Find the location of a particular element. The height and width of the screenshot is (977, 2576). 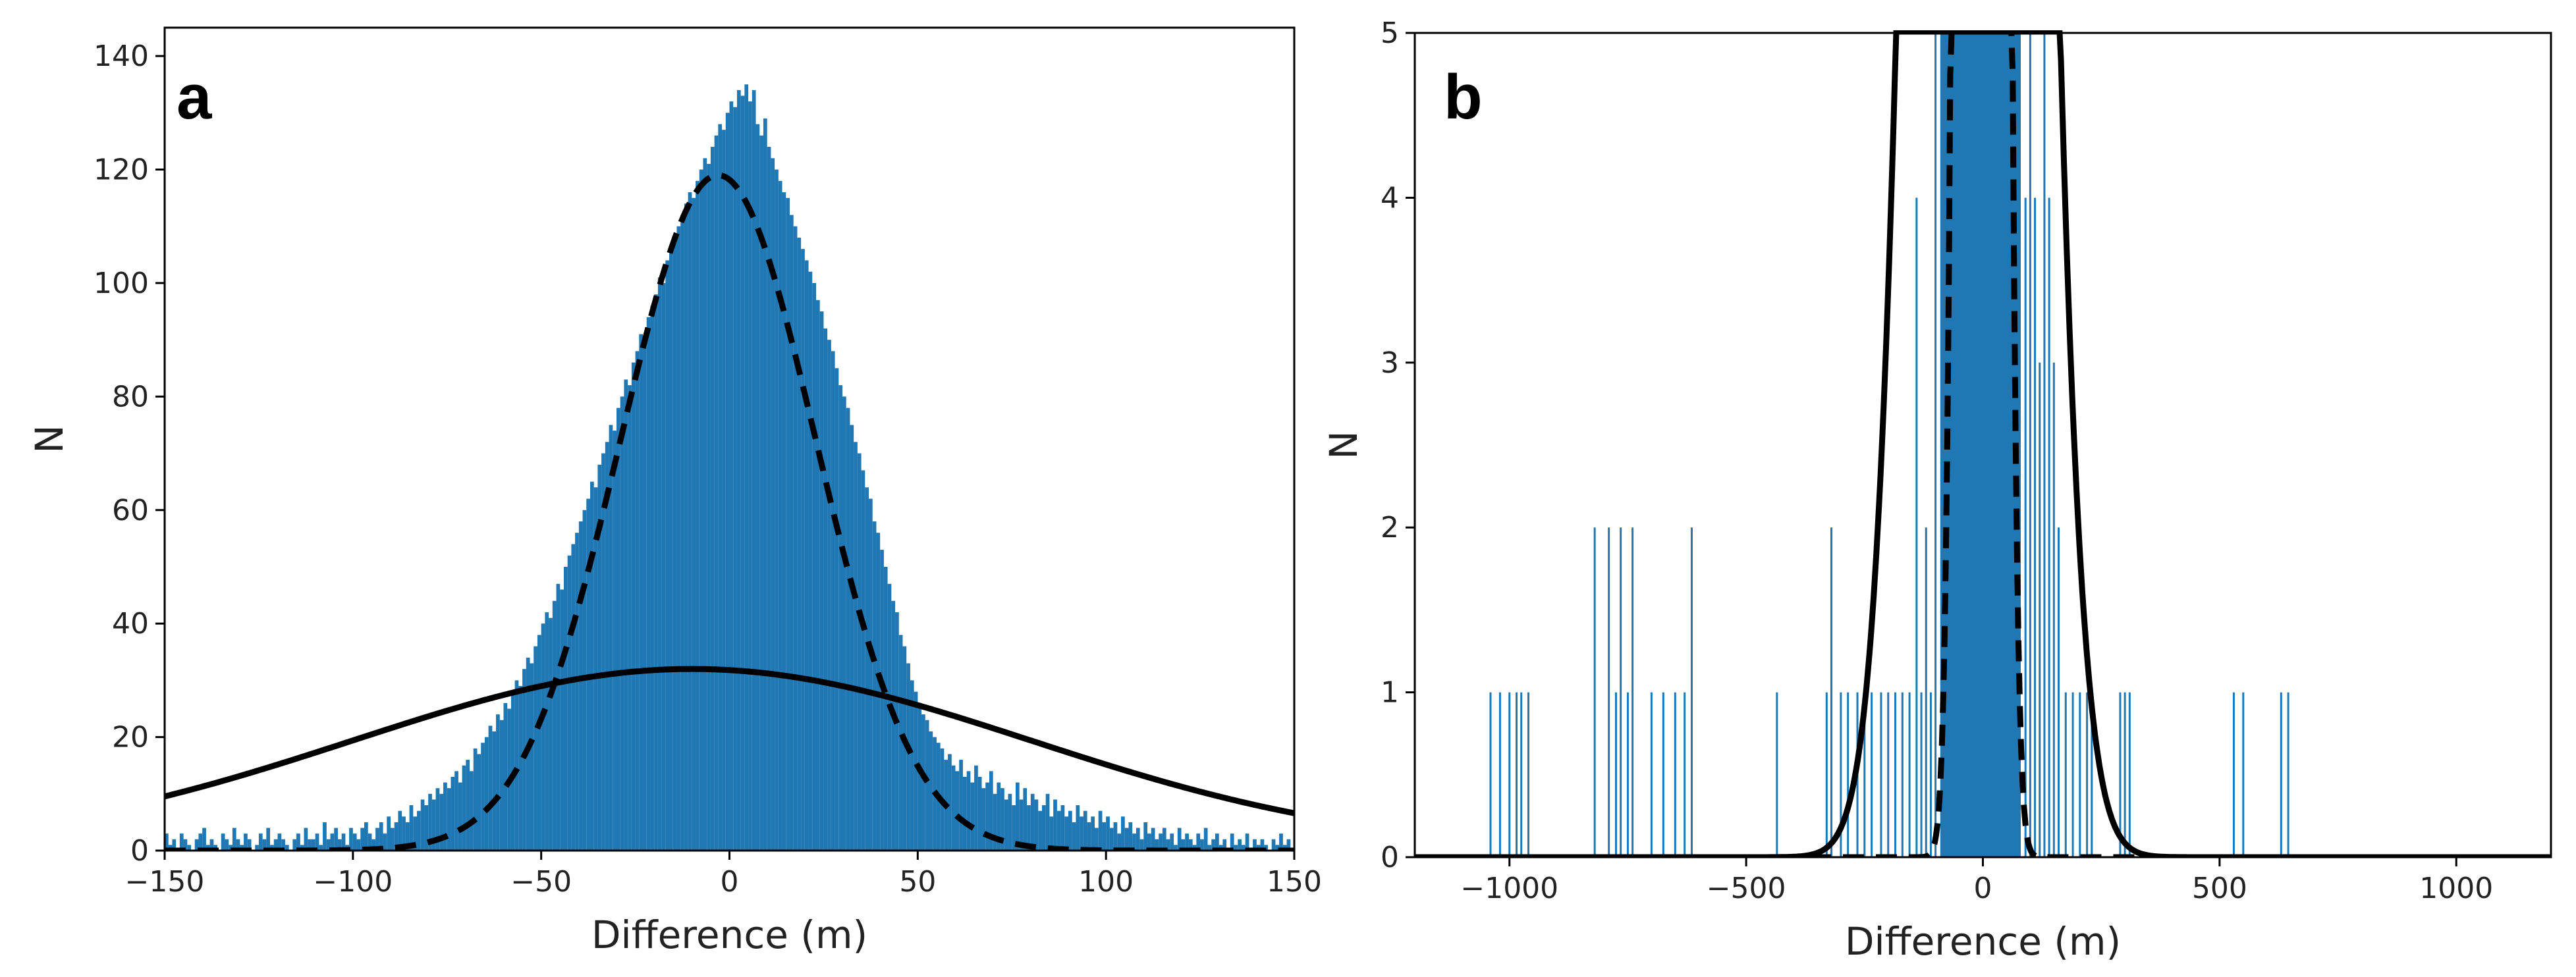

x-tick-label: −50 is located at coordinates (541, 882).